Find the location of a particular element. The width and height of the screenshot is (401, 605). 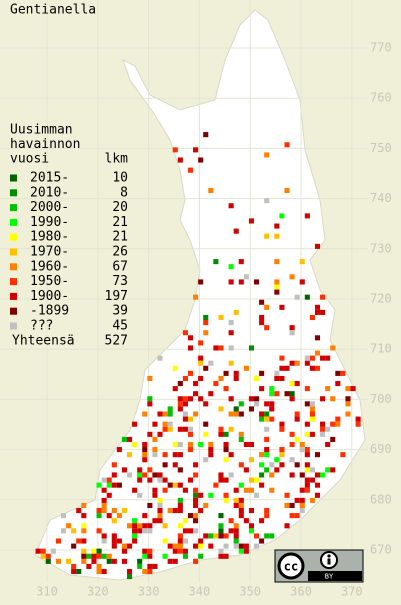

y-tick-label: 760 is located at coordinates (381, 98).